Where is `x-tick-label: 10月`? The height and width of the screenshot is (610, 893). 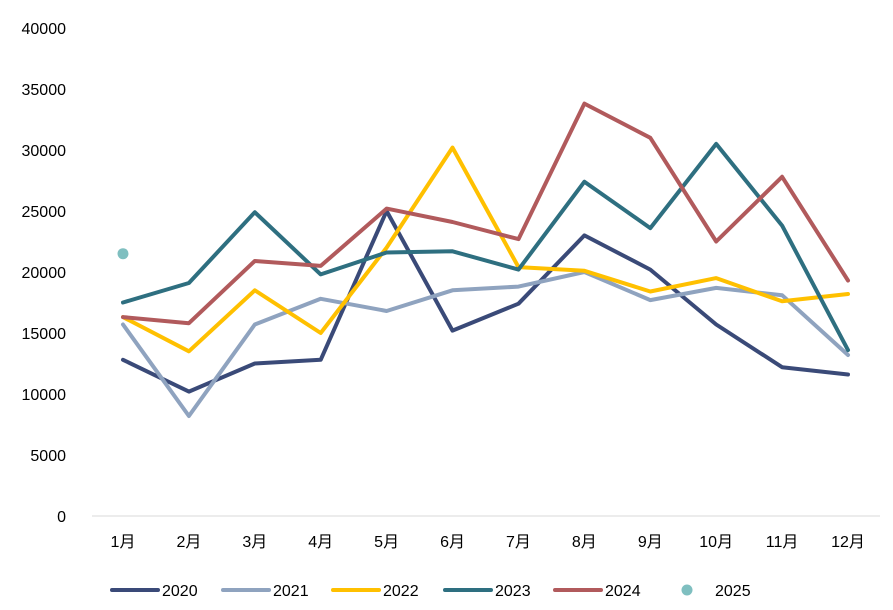 x-tick-label: 10月 is located at coordinates (716, 542).